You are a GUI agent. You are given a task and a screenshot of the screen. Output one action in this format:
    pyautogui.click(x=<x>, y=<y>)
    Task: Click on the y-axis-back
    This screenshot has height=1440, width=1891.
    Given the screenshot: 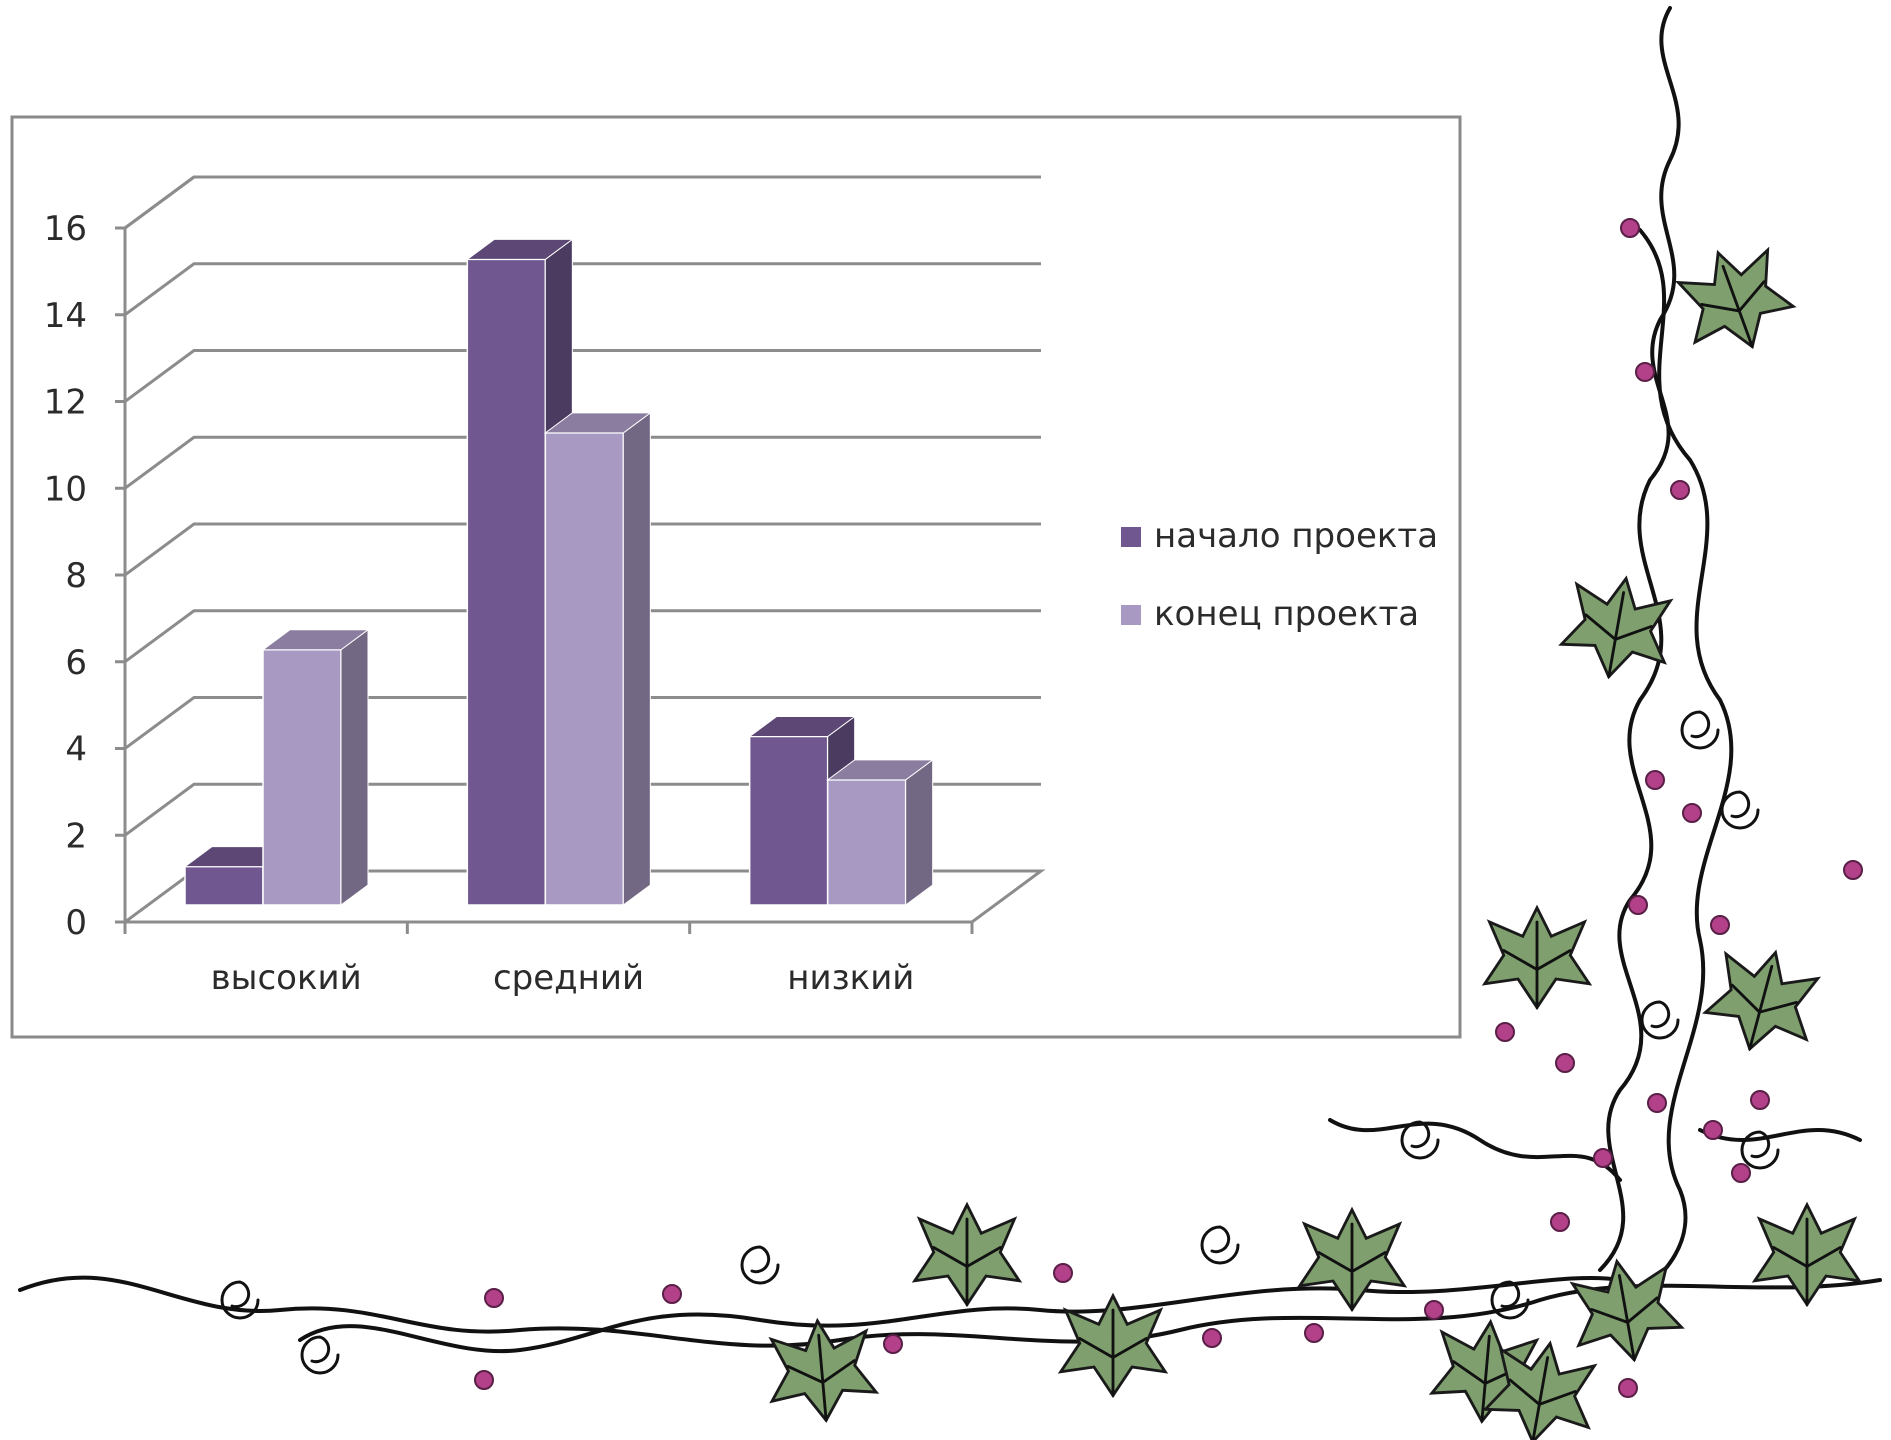 What is the action you would take?
    pyautogui.click(x=159, y=202)
    